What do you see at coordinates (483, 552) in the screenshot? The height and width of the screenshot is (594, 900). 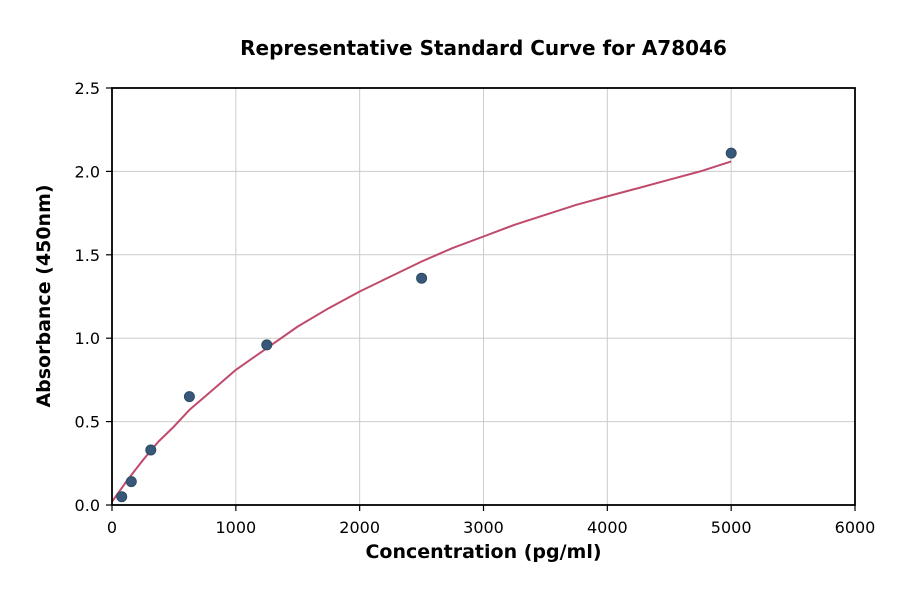 I see `x-axis-label: Concentration (pg/ml)` at bounding box center [483, 552].